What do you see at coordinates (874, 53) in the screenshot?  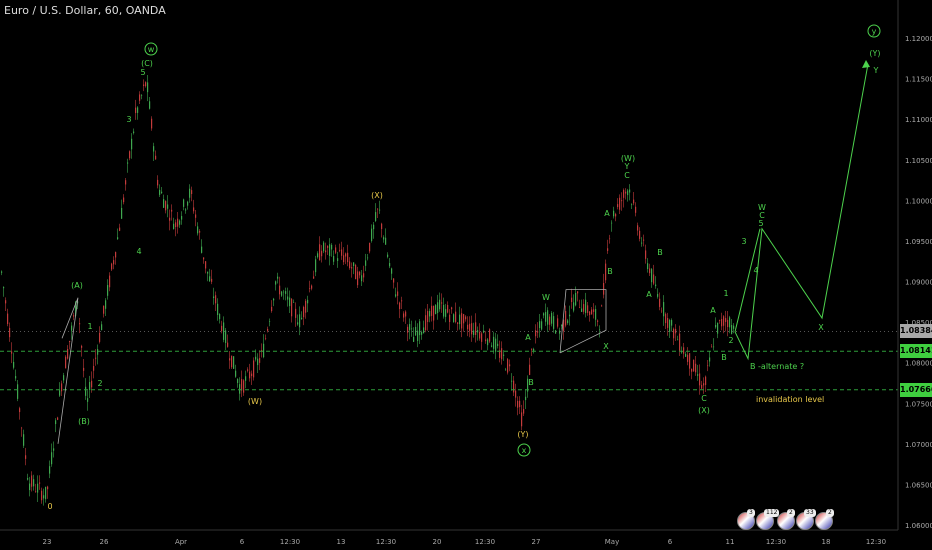 I see `wave-label: (Y)` at bounding box center [874, 53].